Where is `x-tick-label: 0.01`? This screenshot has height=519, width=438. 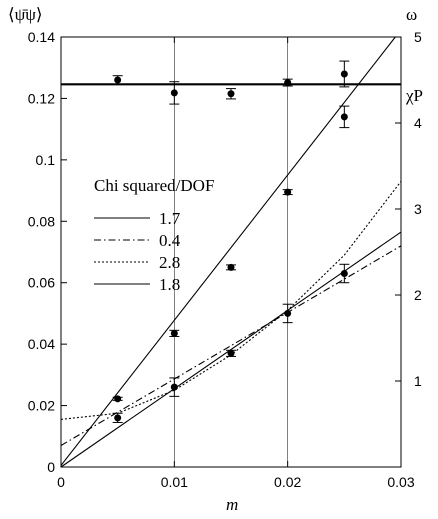
x-tick-label: 0.01 is located at coordinates (174, 482).